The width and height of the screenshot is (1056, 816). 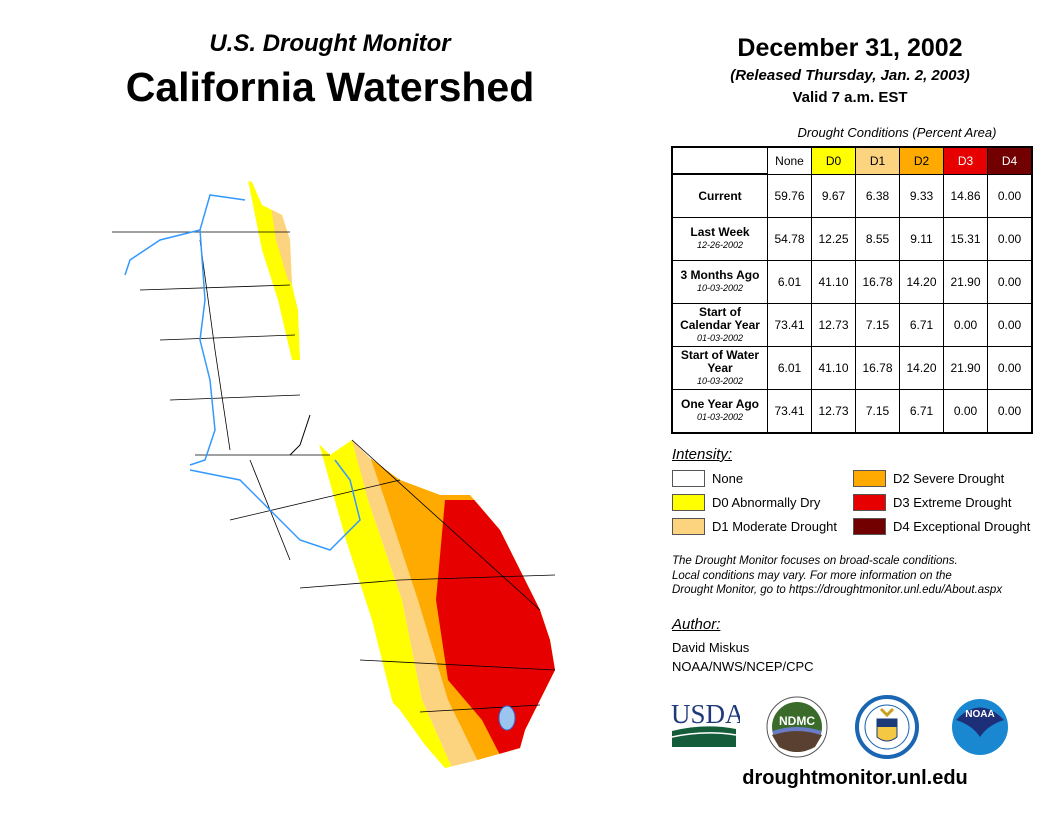 What do you see at coordinates (705, 714) in the screenshot?
I see `svg-text: USDA` at bounding box center [705, 714].